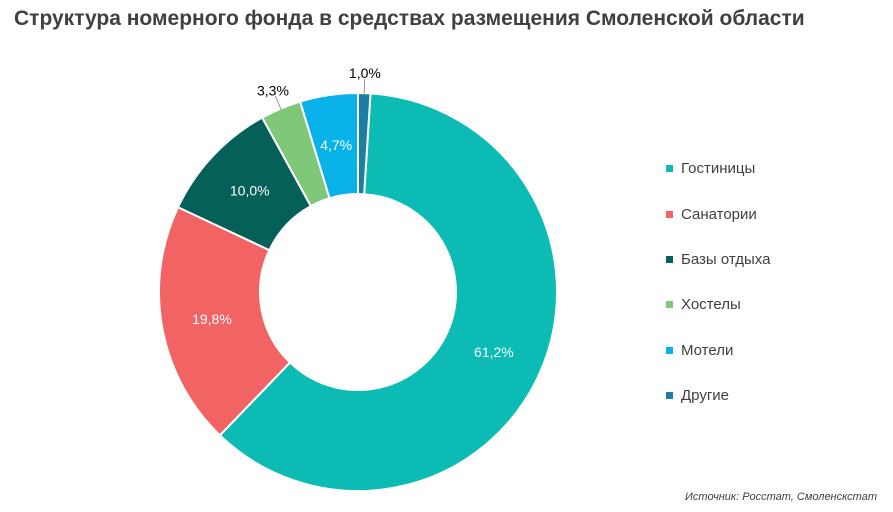 The height and width of the screenshot is (512, 893). I want to click on leader-line-hostely, so click(278, 103).